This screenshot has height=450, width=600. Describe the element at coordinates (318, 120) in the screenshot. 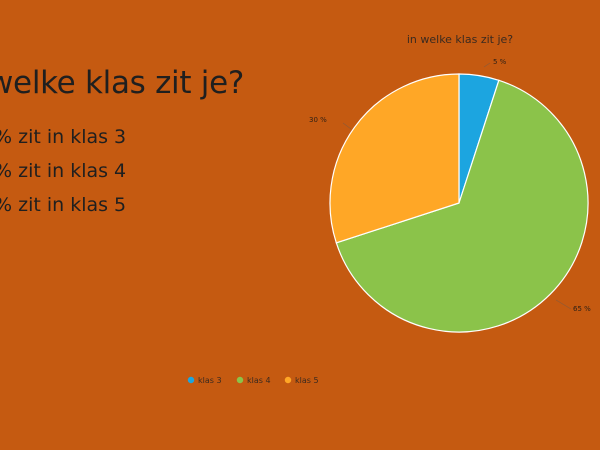

I see `data-label-klas-5: 30 %` at that location.